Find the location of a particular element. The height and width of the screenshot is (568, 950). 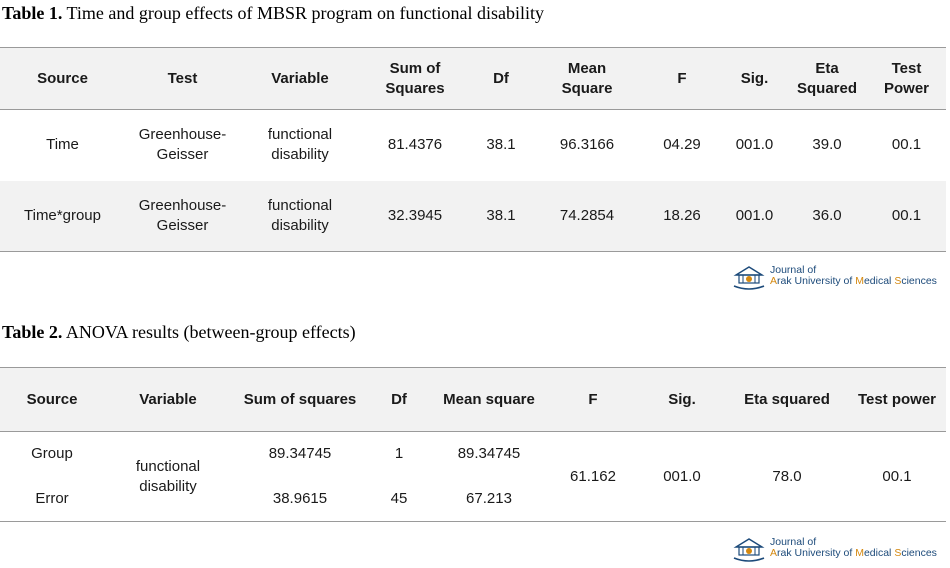

table-row: Error 38.9615 45 67.213 is located at coordinates (473, 499).